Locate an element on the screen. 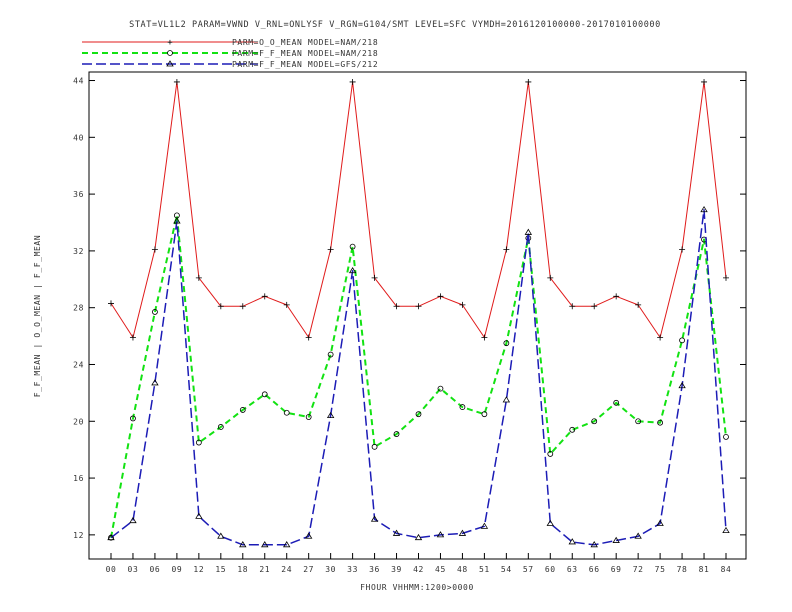 This screenshot has width=792, height=612. x-tick-label: 78 is located at coordinates (682, 569).